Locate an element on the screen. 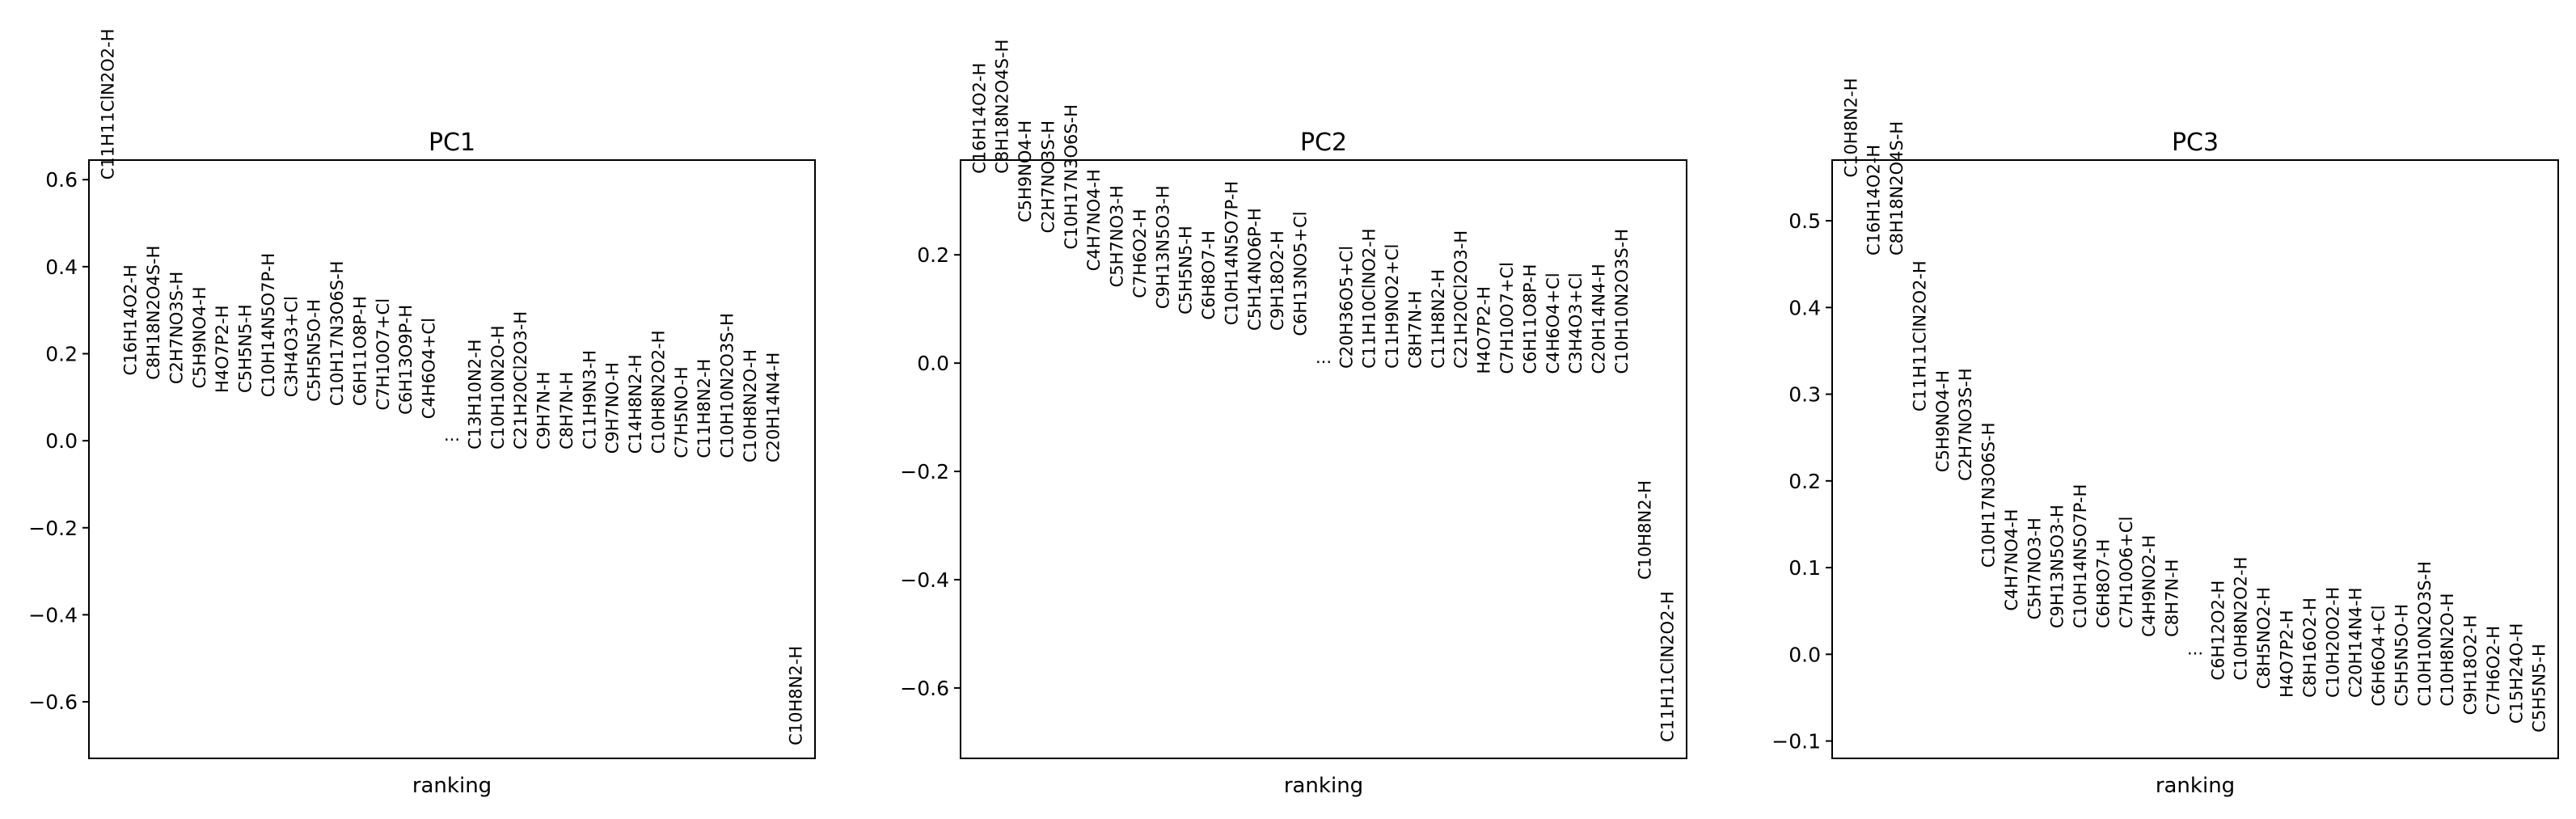 The height and width of the screenshot is (819, 2576). gene-label: C4H9NO2-H is located at coordinates (2149, 586).